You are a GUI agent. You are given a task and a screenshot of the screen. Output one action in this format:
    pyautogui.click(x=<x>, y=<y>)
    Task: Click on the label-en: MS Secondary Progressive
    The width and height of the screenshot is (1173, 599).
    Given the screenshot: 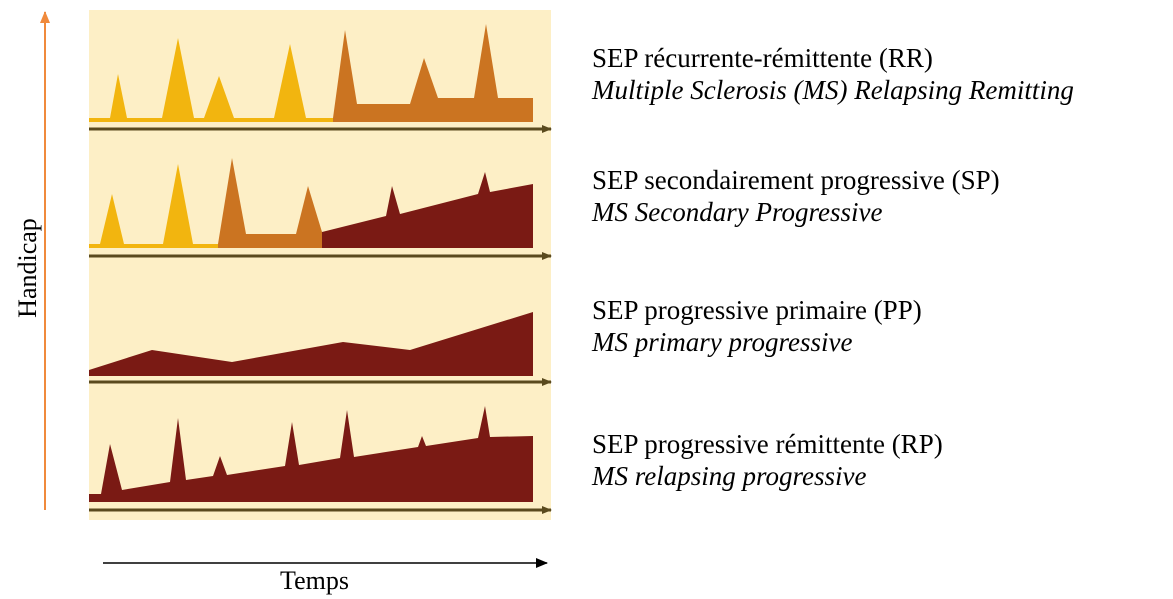 What is the action you would take?
    pyautogui.click(x=737, y=212)
    